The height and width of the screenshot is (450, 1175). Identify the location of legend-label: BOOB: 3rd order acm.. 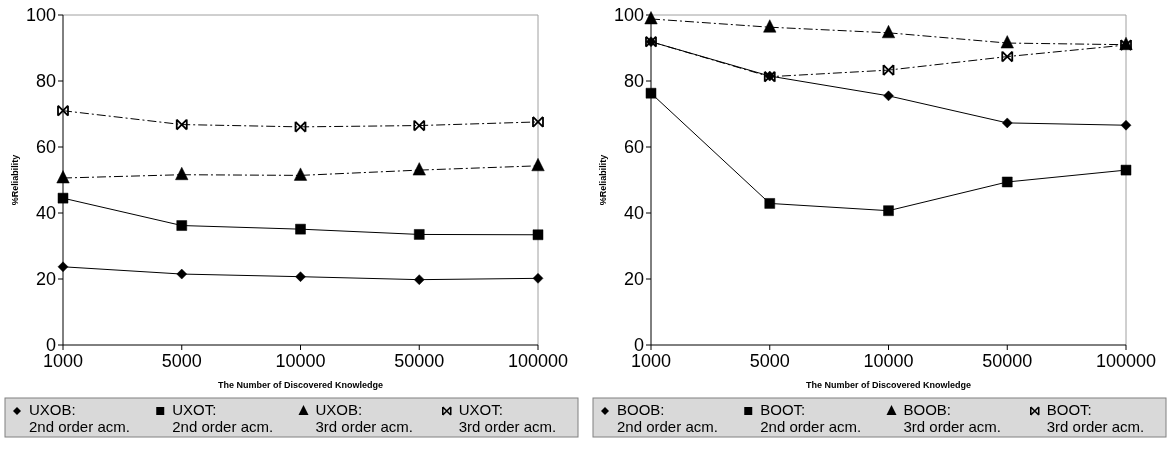
(952, 418).